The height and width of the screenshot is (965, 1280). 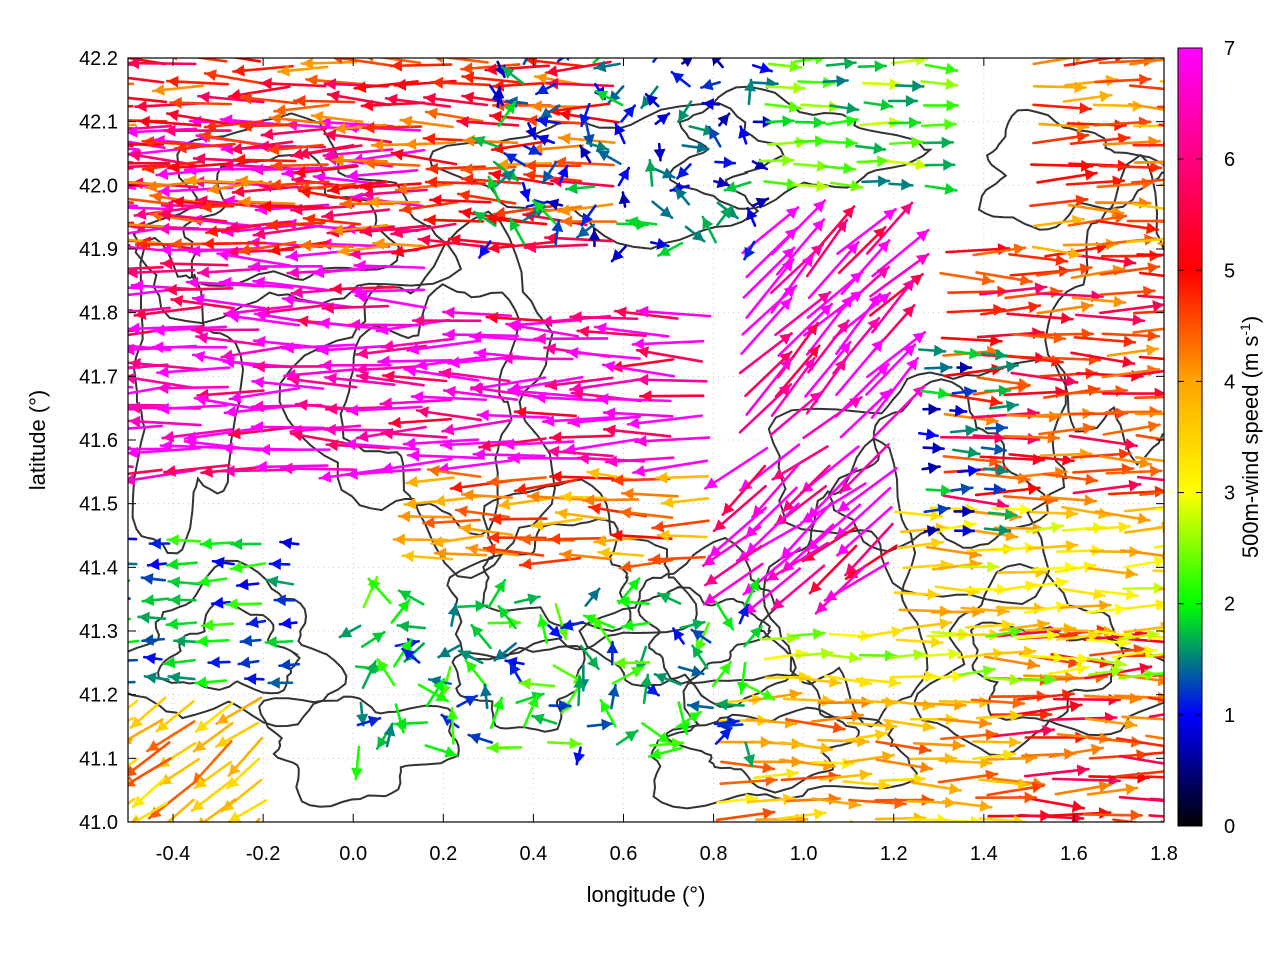 What do you see at coordinates (98, 186) in the screenshot?
I see `y-tick-label: 42.0` at bounding box center [98, 186].